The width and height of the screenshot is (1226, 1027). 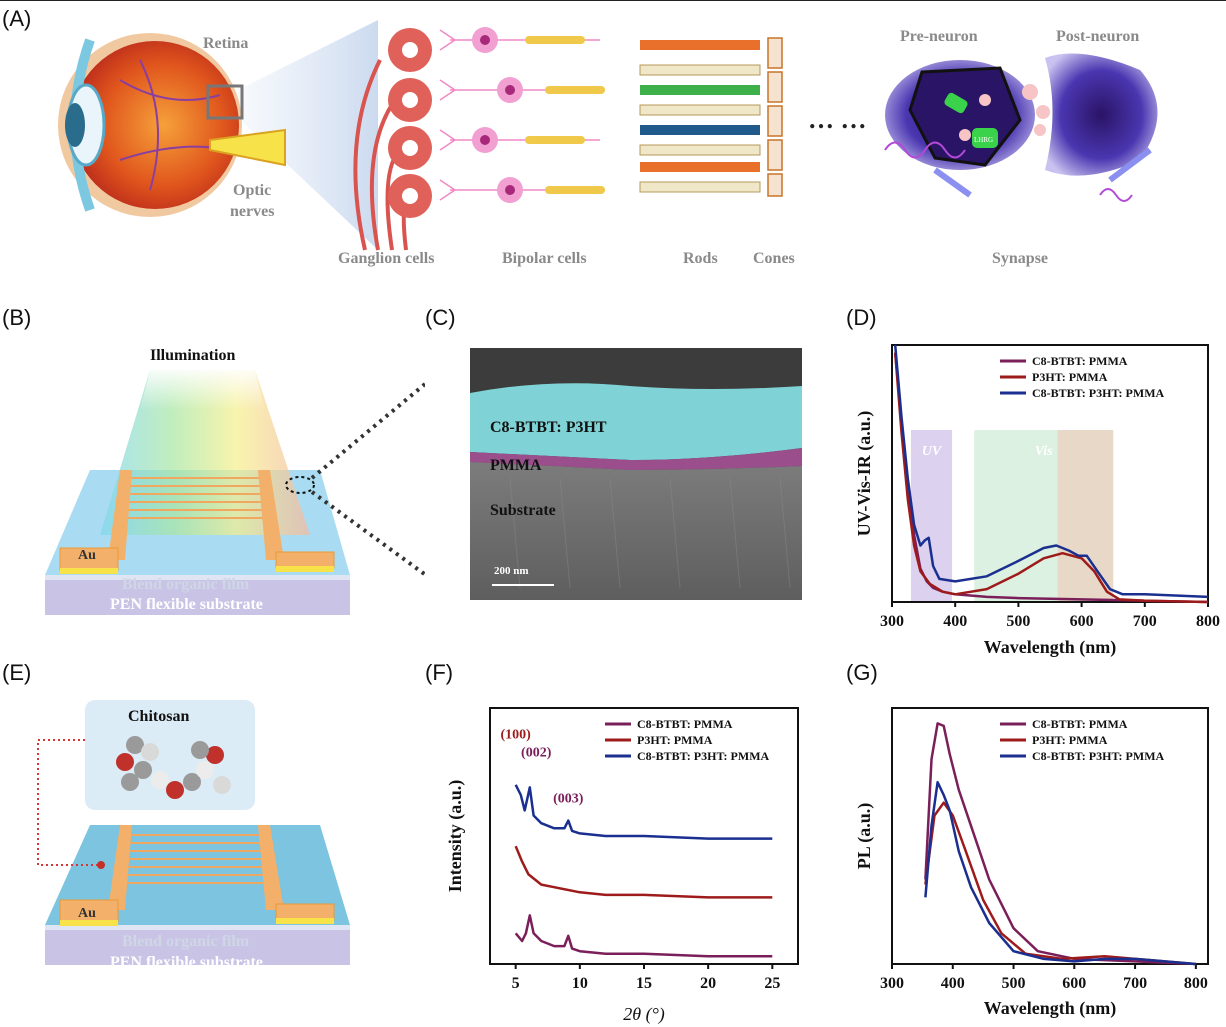 What do you see at coordinates (644, 1014) in the screenshot?
I see `x-axis-label: 2θ (°)` at bounding box center [644, 1014].